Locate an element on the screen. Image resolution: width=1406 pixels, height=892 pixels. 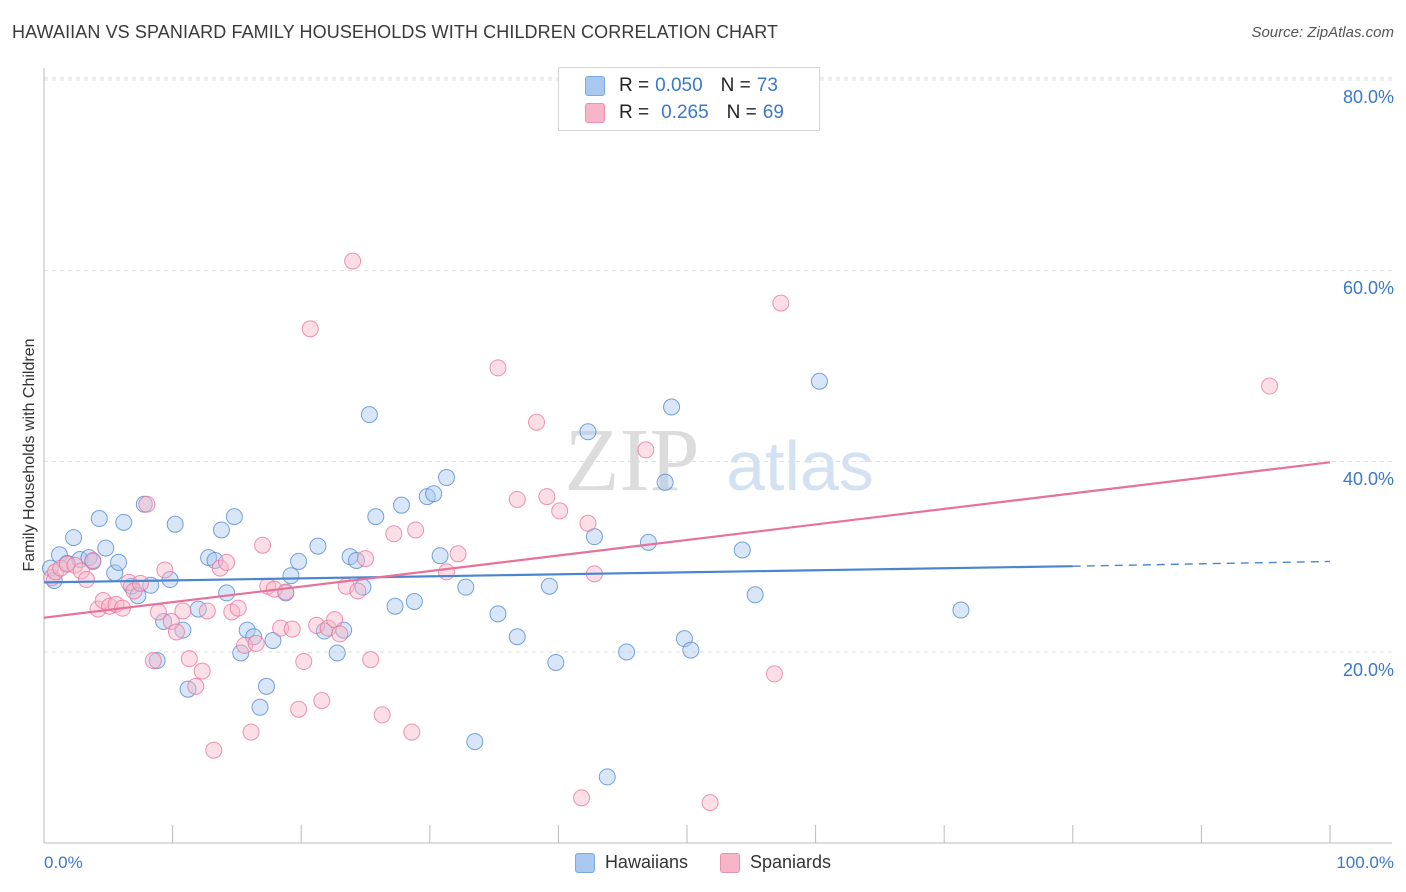
y-tick-label-60: 60.0% is located at coordinates (1368, 288).